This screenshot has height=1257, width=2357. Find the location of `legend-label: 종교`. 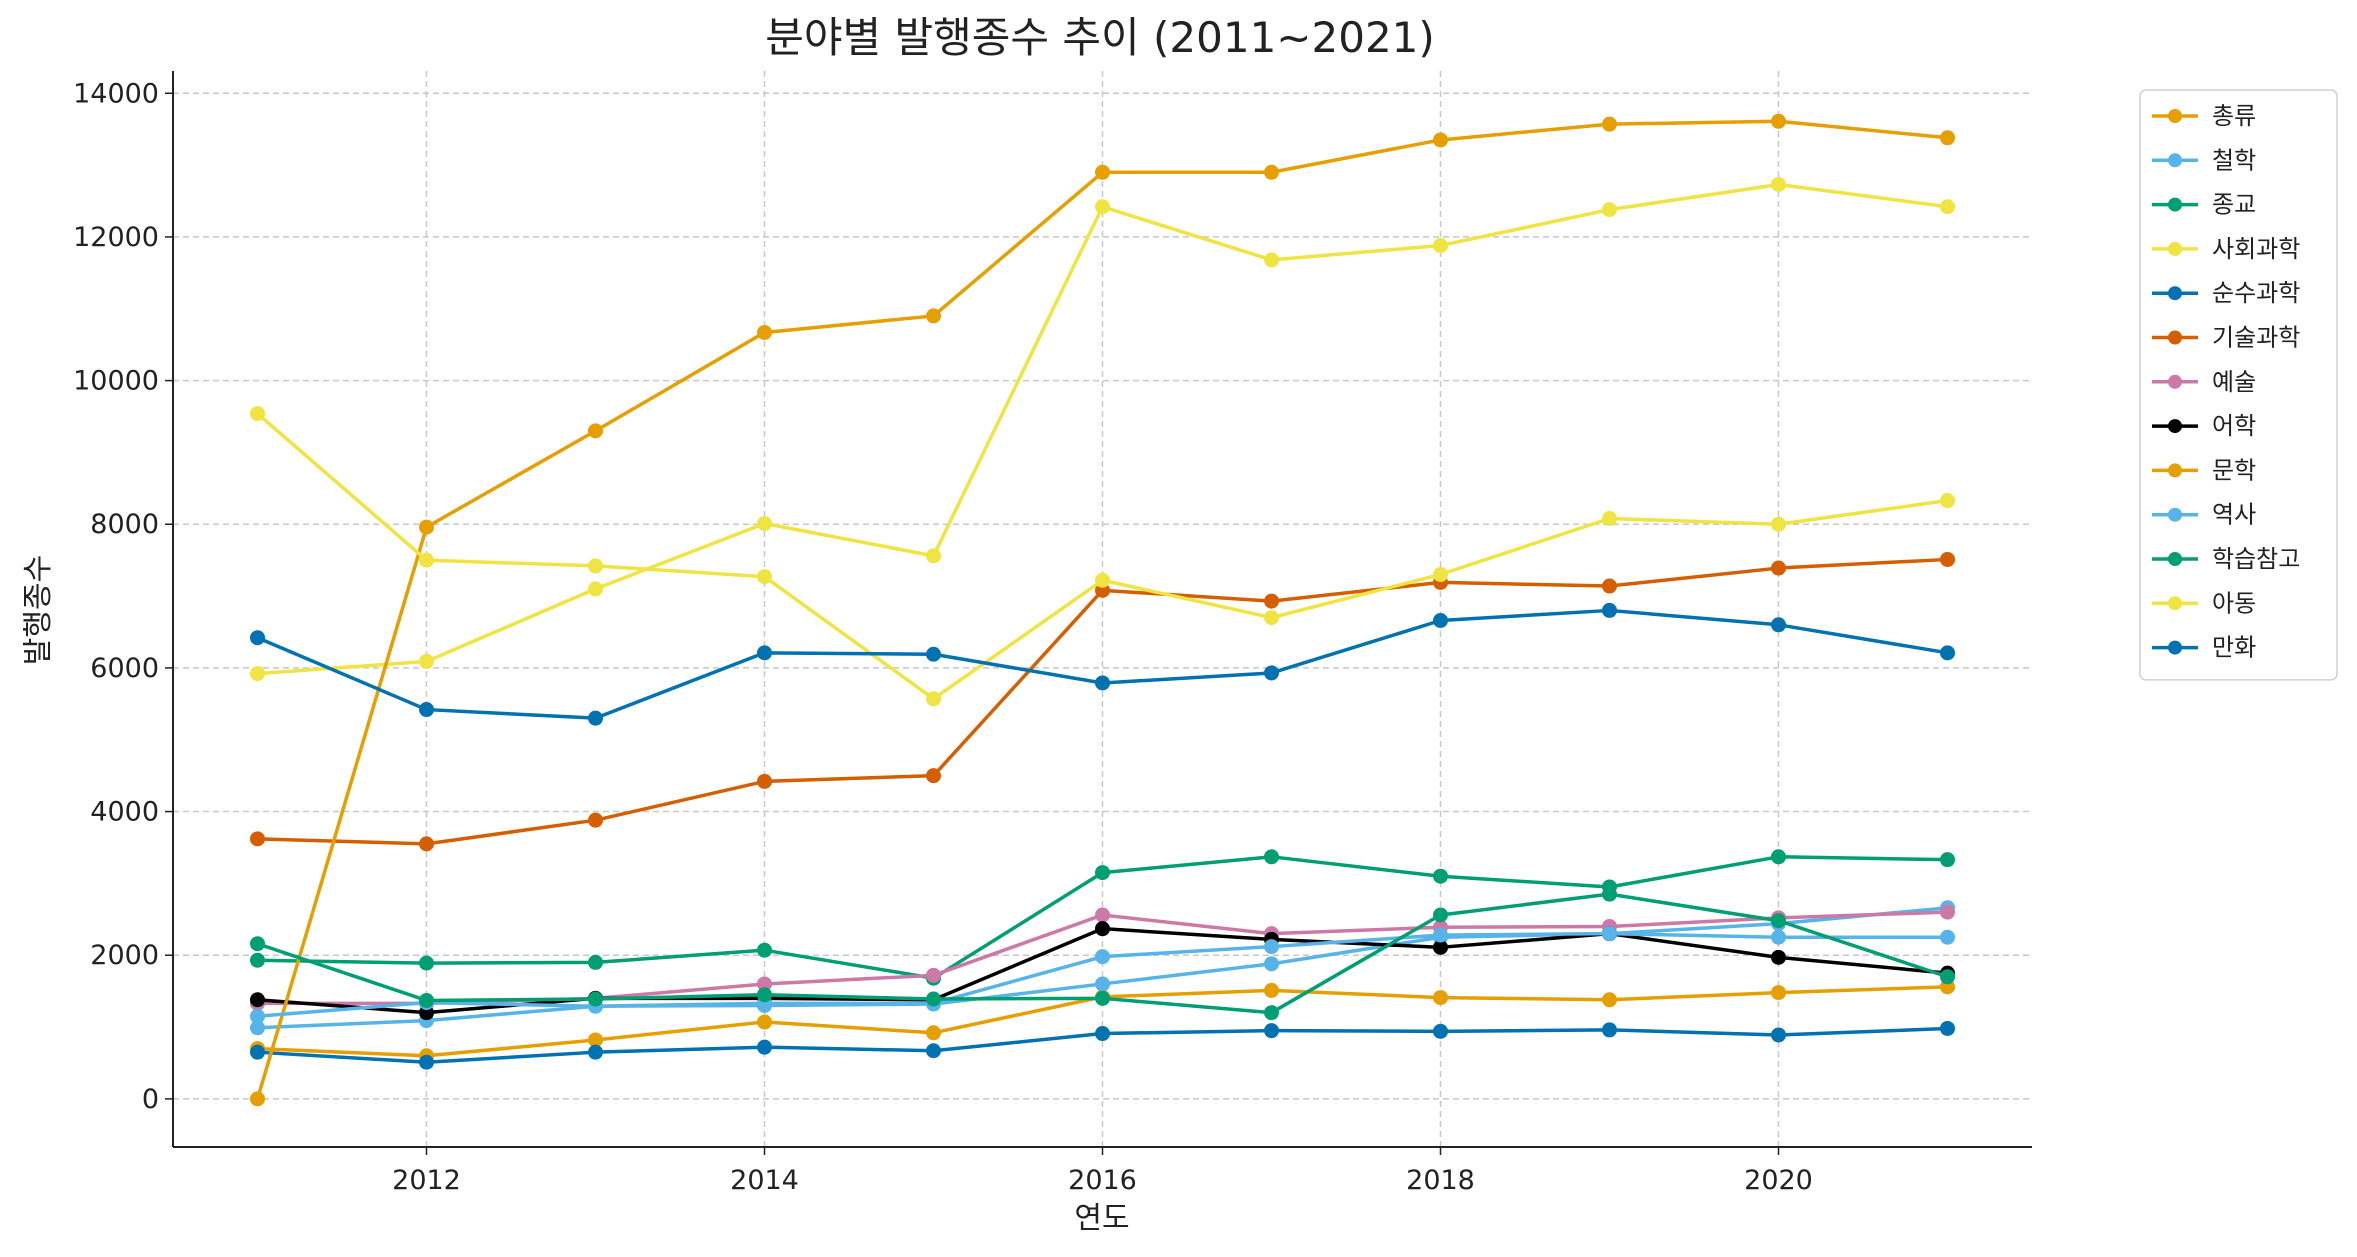

legend-label: 종교 is located at coordinates (2234, 205).